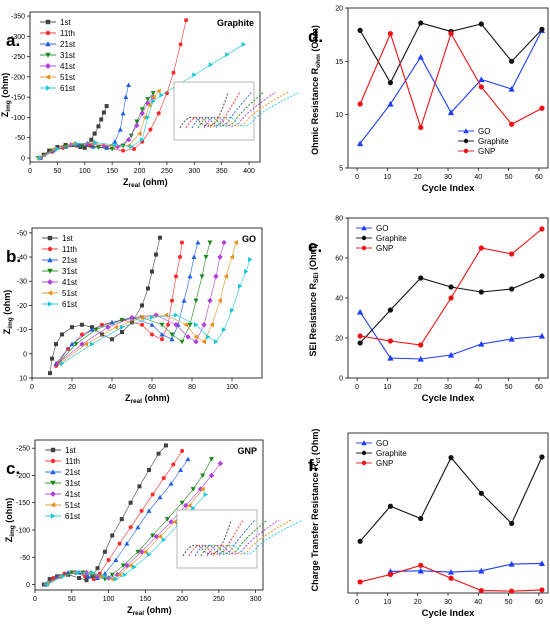  I want to click on y-axis-label-main: Ohmic Resistance R, so click(315, 111).